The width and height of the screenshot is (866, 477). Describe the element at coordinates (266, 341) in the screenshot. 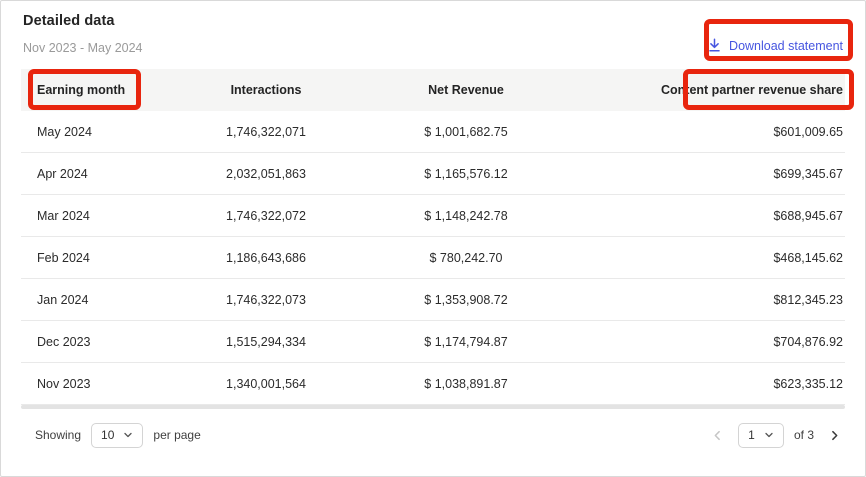

I see `cell-interactions: 1,515,294,334` at that location.